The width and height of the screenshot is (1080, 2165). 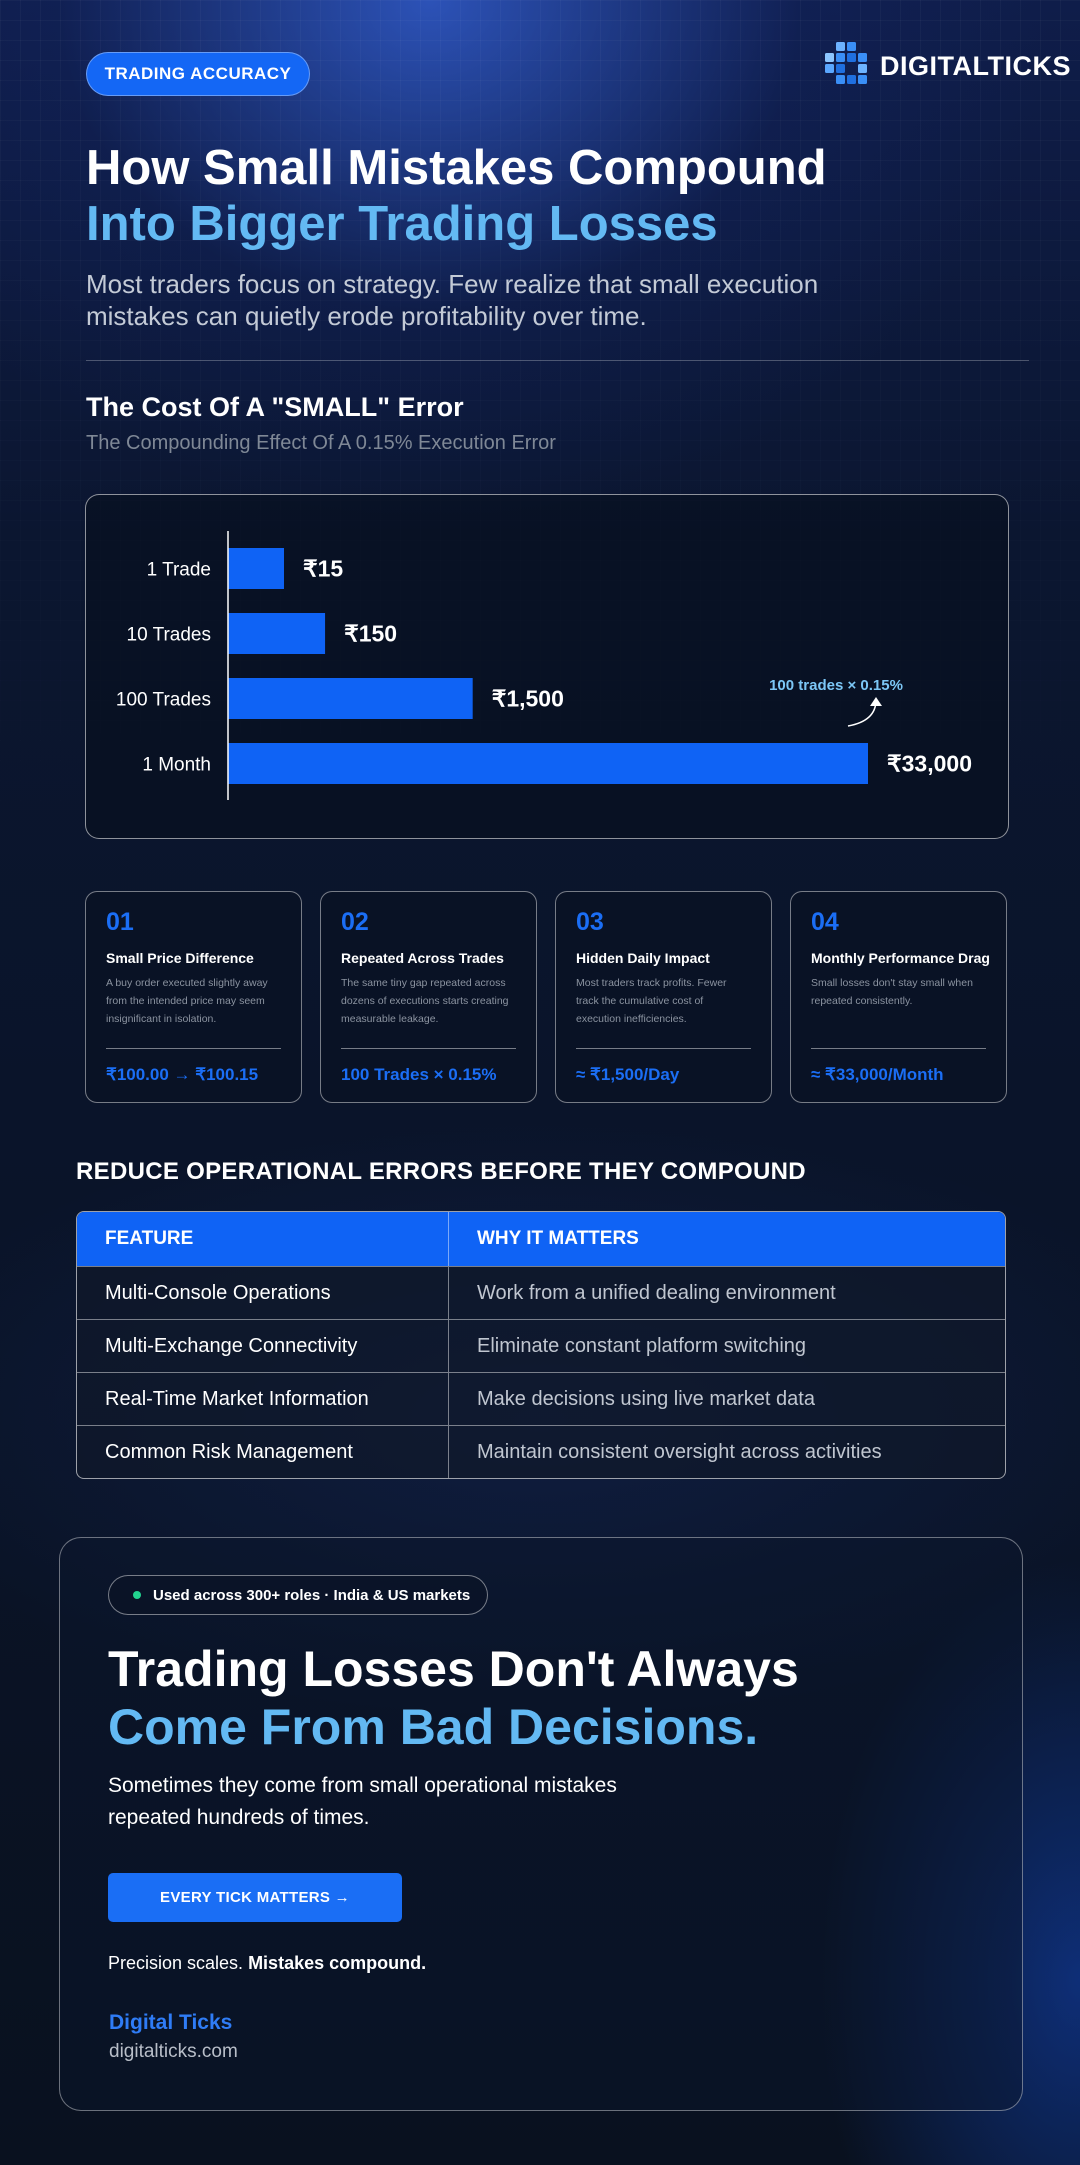 What do you see at coordinates (642, 1345) in the screenshot?
I see `reason-cell: Eliminate constant platform switching` at bounding box center [642, 1345].